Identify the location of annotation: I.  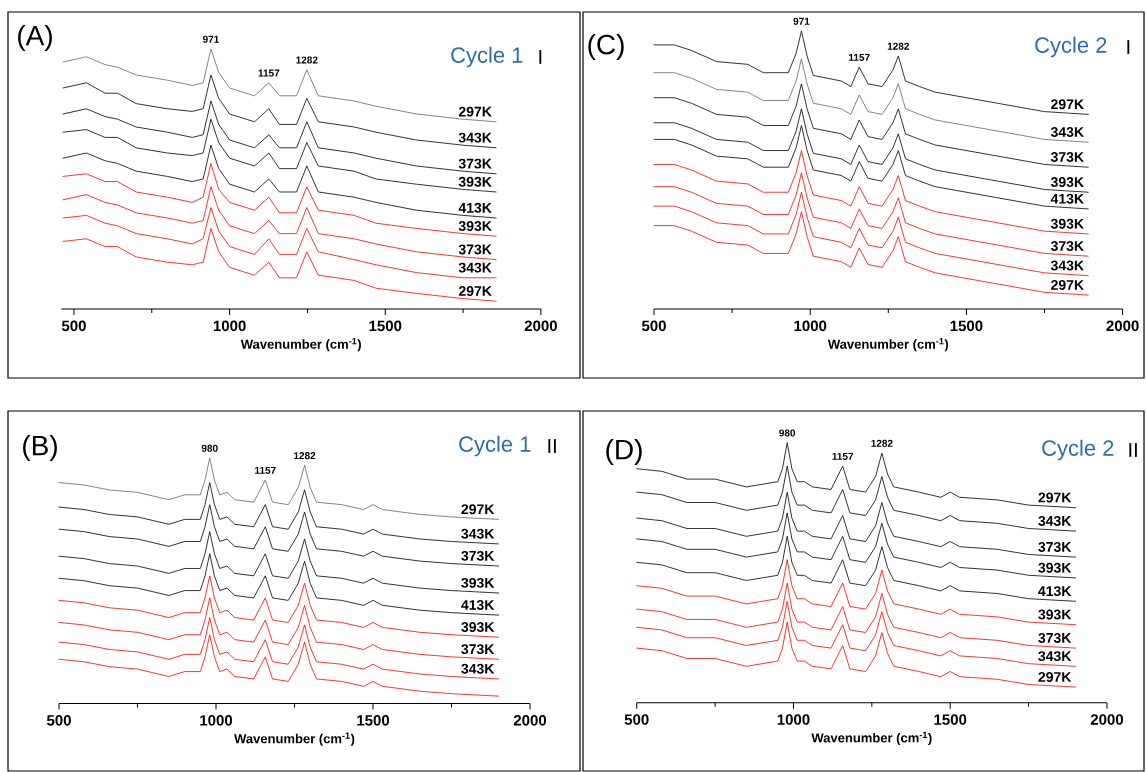
(540, 57).